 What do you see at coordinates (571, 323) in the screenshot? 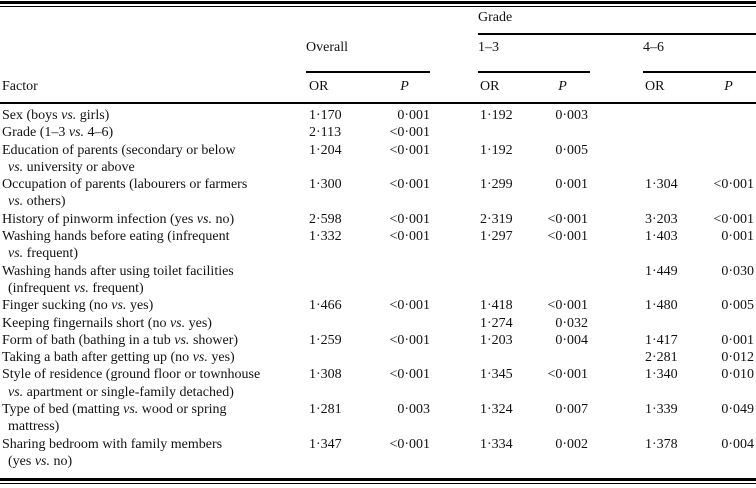
I see `p-value-cell: 0·032` at bounding box center [571, 323].